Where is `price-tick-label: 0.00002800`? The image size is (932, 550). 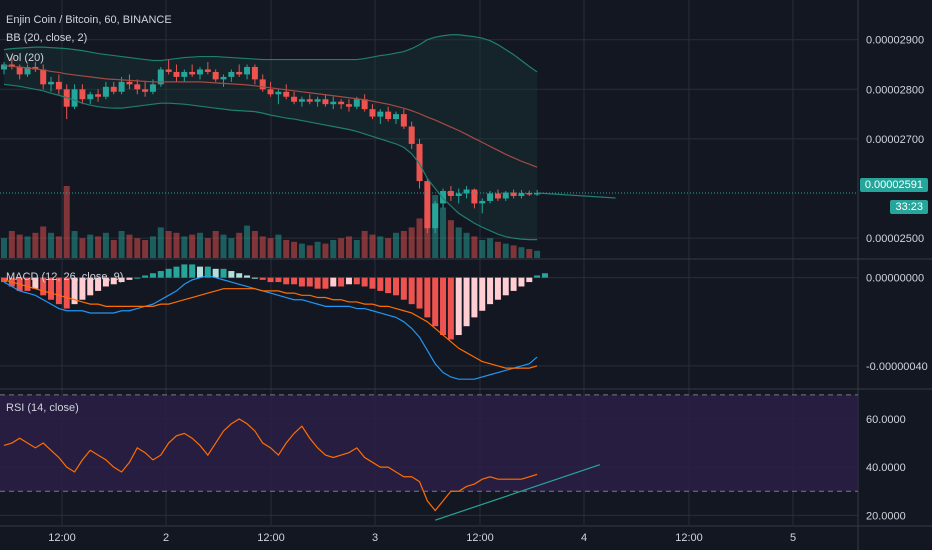
price-tick-label: 0.00002800 is located at coordinates (895, 90).